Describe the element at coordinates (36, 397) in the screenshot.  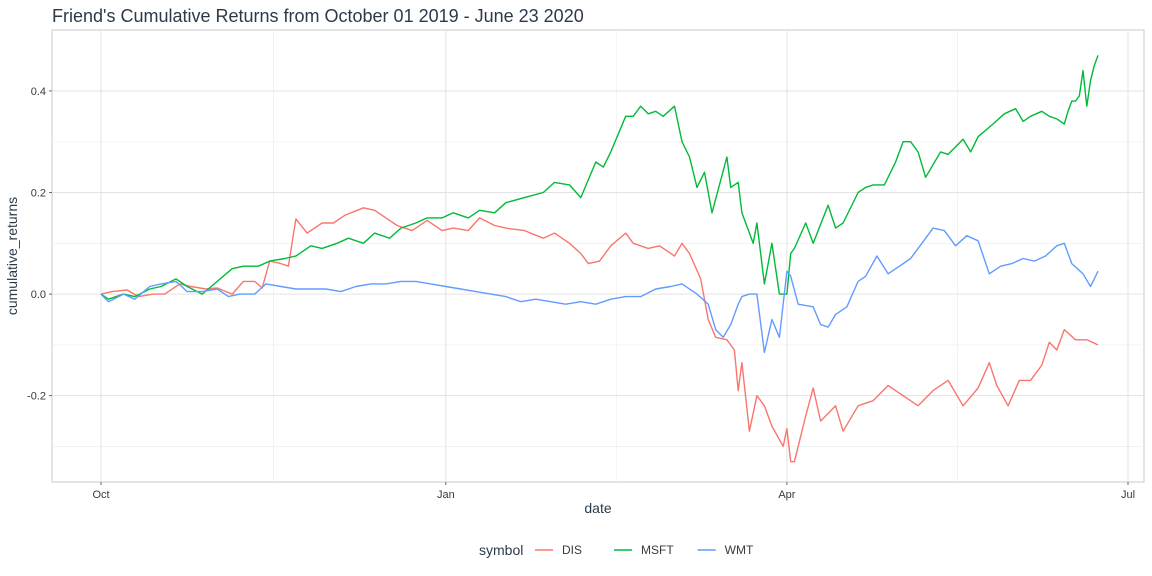
I see `y-tick-label: -0.2` at that location.